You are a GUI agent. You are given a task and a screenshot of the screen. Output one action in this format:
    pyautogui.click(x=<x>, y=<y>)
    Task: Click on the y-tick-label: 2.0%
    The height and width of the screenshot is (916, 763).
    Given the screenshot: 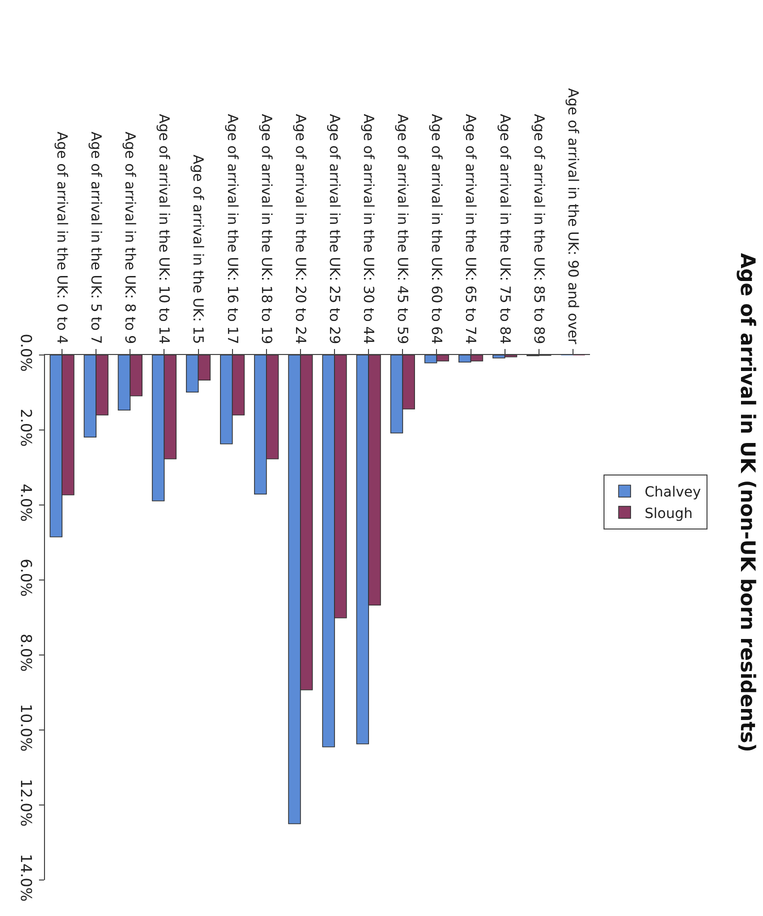 What is the action you would take?
    pyautogui.click(x=26, y=427)
    